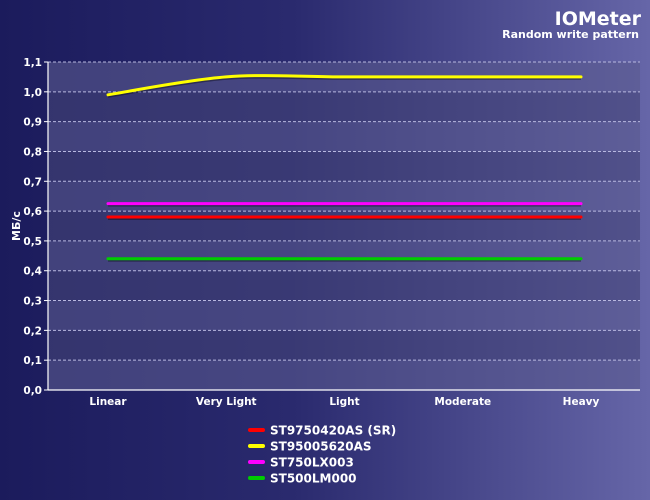 This screenshot has width=650, height=500. I want to click on y-tick-label: 1,1, so click(32, 63).